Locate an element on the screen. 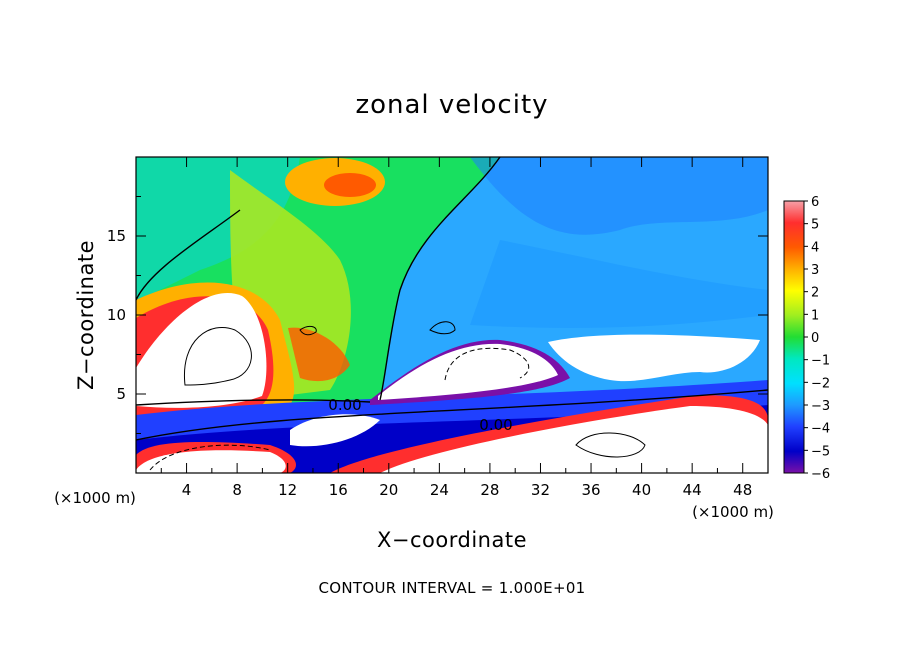 The image size is (904, 654). chart-title: zonal velocity is located at coordinates (451, 105).